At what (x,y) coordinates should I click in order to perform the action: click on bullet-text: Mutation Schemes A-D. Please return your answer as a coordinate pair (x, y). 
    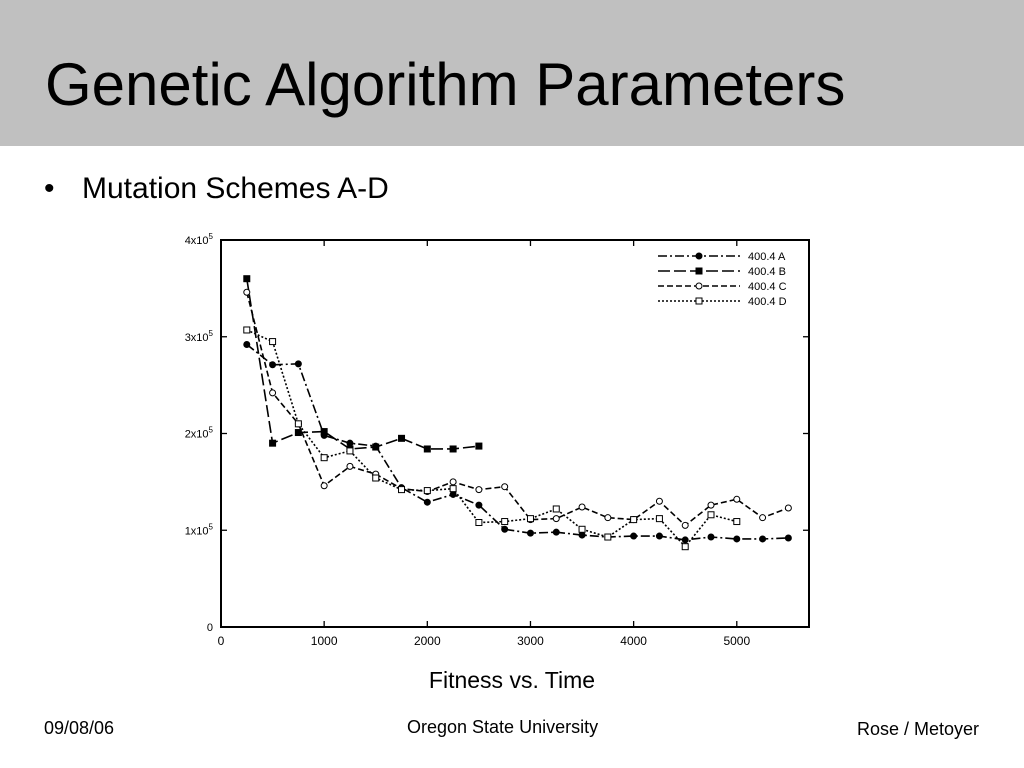
    Looking at the image, I should click on (235, 188).